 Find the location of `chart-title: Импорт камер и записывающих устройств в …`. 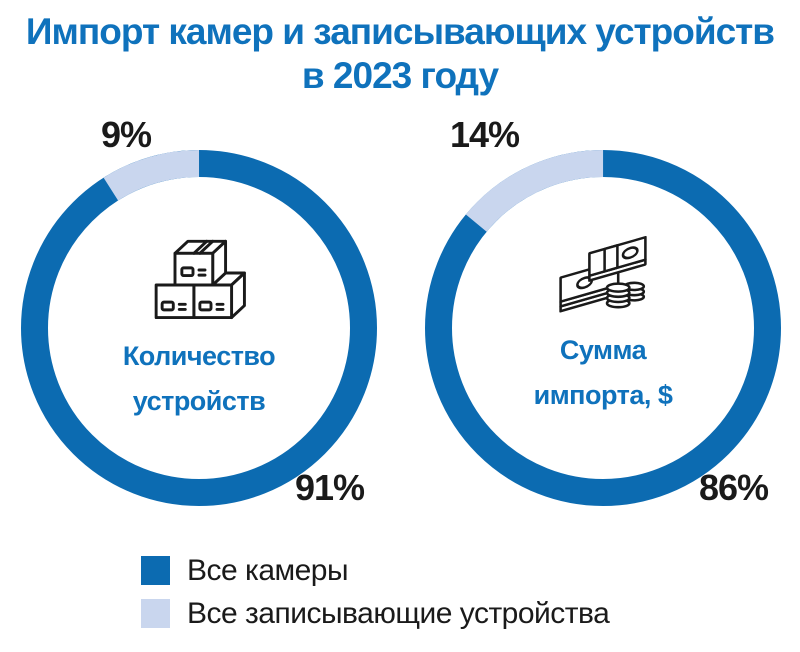

chart-title: Импорт камер и записывающих устройств в … is located at coordinates (400, 54).